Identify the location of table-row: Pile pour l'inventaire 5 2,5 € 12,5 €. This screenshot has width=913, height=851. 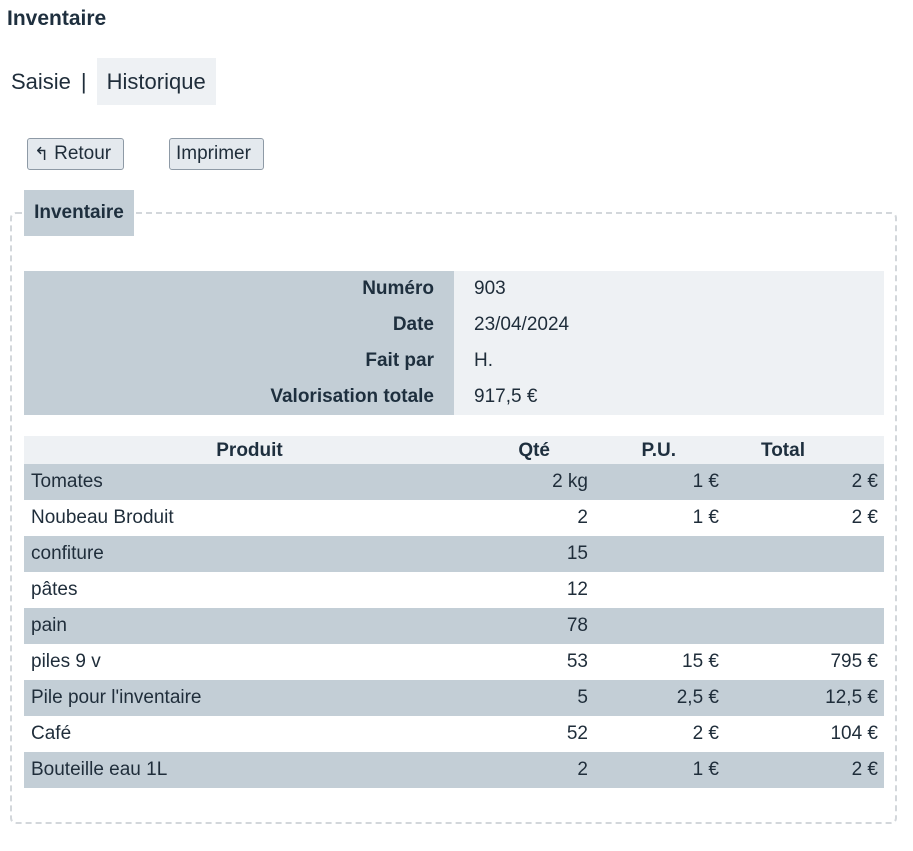
(454, 698).